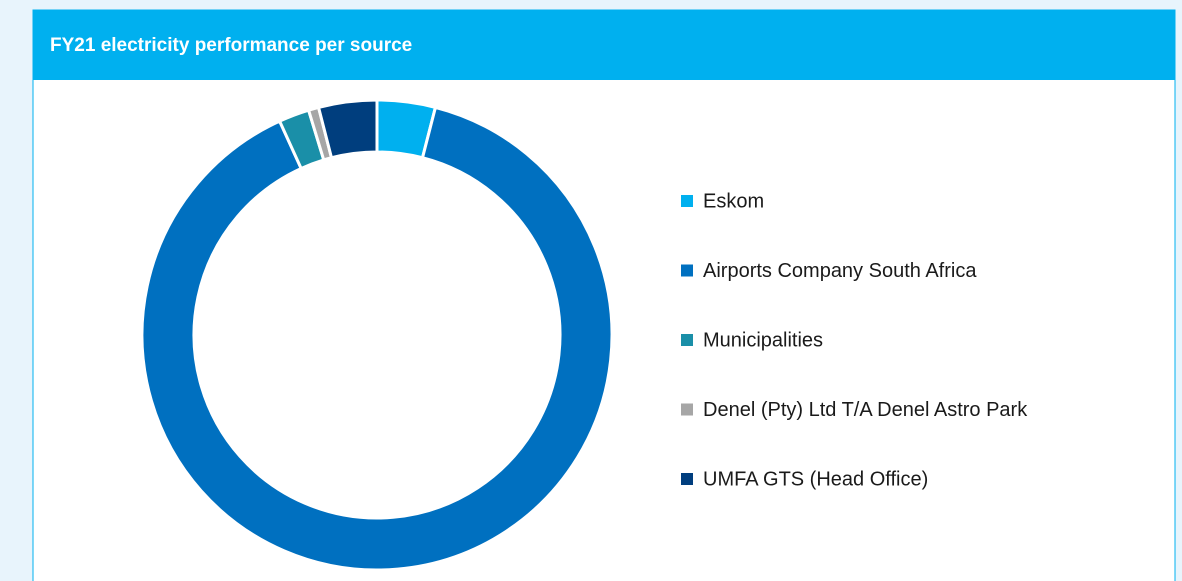  What do you see at coordinates (840, 271) in the screenshot?
I see `legend-label: Airports Company South Africa` at bounding box center [840, 271].